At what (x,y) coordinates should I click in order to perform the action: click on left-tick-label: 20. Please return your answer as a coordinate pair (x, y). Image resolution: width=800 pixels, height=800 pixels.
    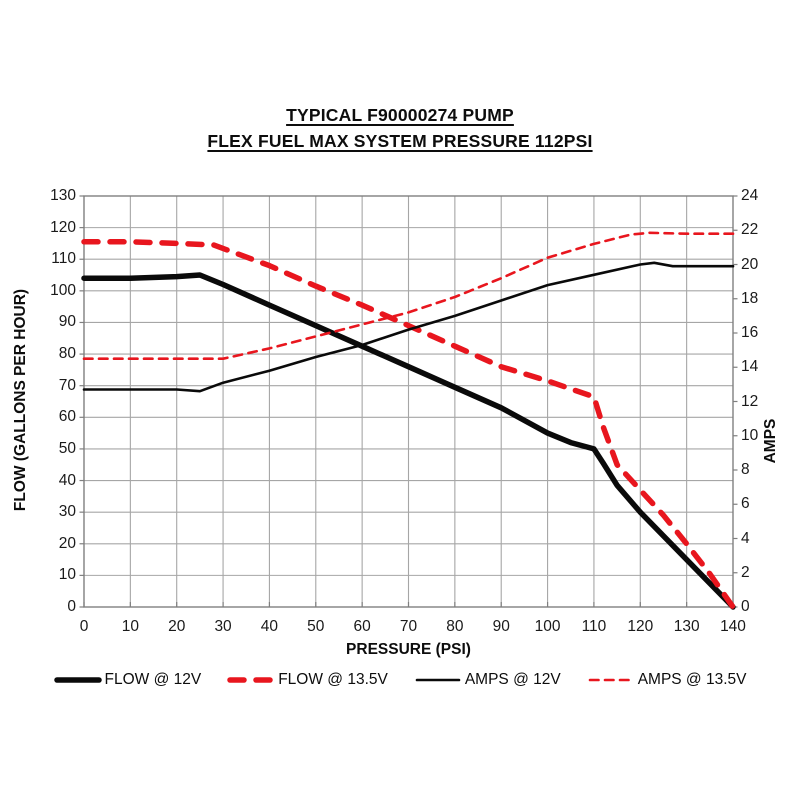
    Looking at the image, I should click on (67, 543).